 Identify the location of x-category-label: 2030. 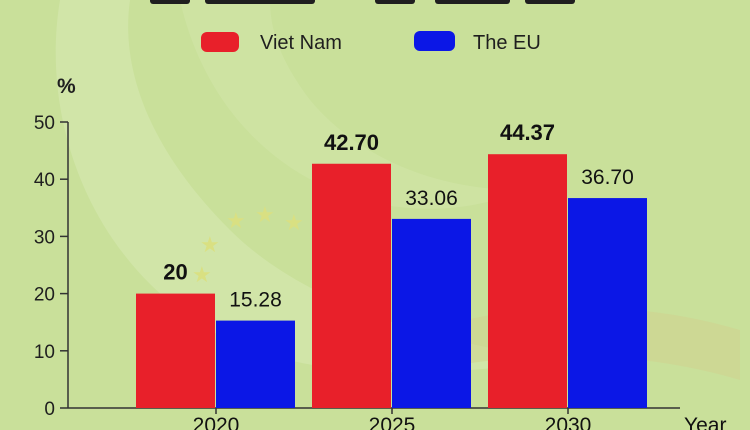
(568, 422).